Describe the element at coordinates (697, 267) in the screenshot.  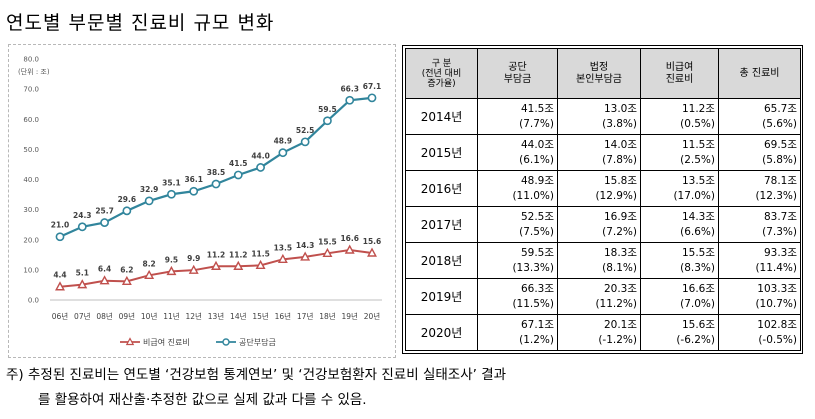
I see `cell-growth: (8.3%)` at that location.